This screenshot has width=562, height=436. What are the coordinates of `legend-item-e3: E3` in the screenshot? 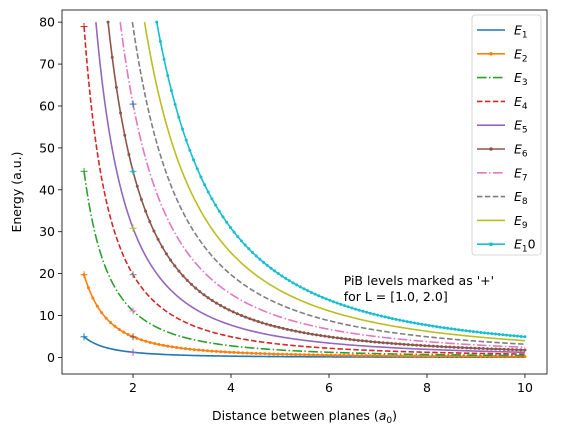 It's located at (502, 79).